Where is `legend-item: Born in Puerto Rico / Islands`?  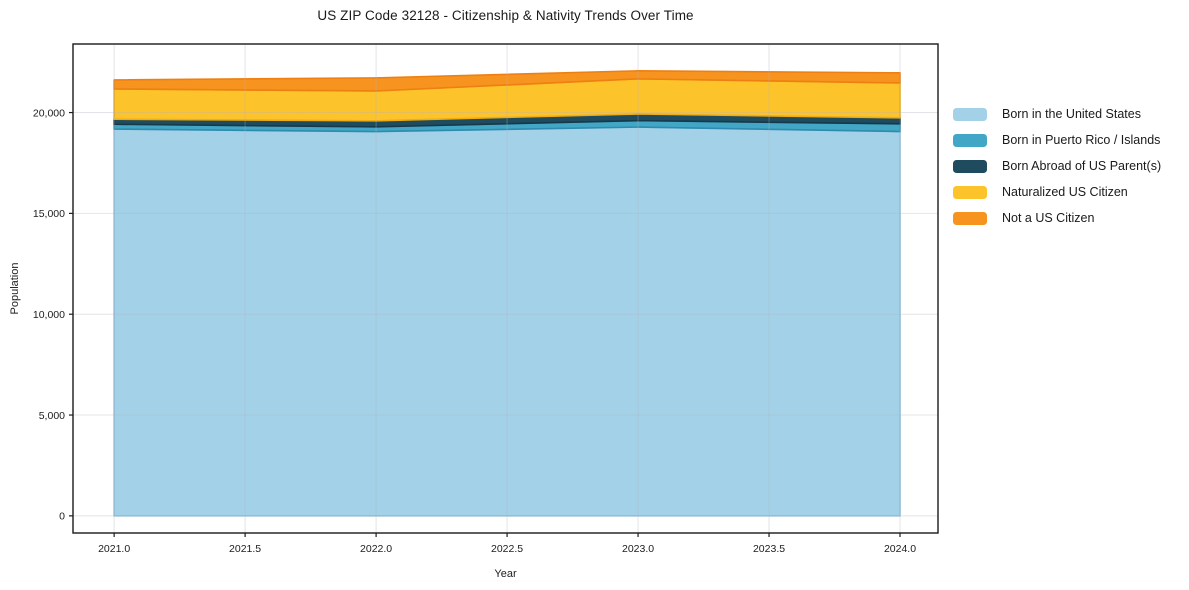
legend-item: Born in Puerto Rico / Islands is located at coordinates (1057, 140).